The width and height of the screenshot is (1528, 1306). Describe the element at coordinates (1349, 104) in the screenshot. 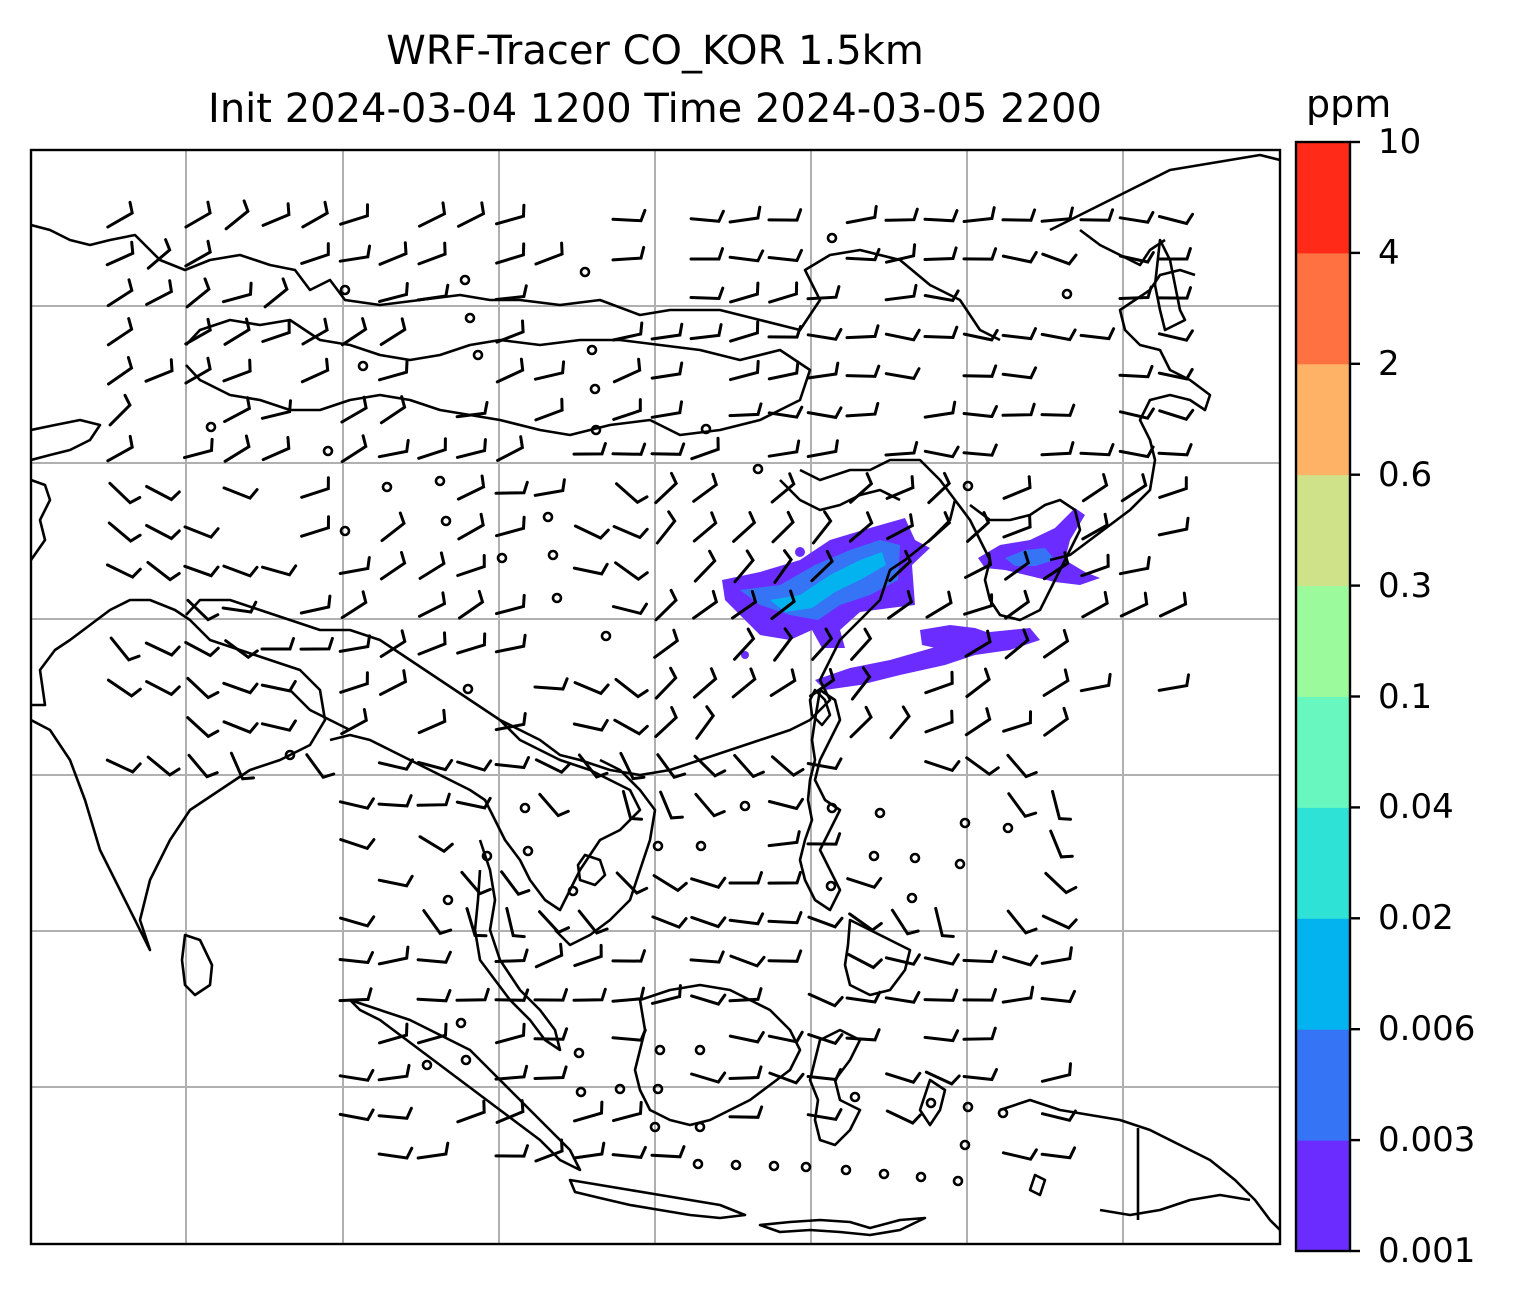

I see `colorbar-unit-label: ppm` at that location.